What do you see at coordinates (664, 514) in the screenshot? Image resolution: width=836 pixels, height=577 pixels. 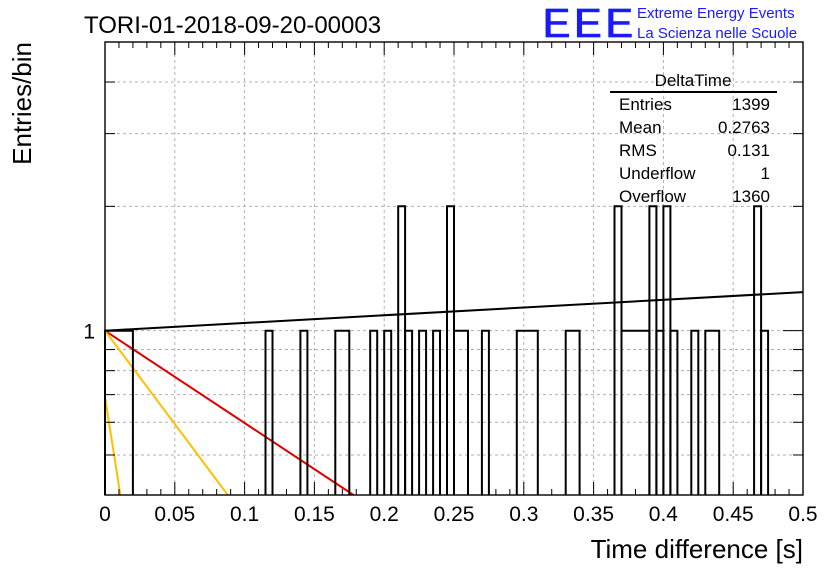 I see `x-tick-label: 0.4` at bounding box center [664, 514].